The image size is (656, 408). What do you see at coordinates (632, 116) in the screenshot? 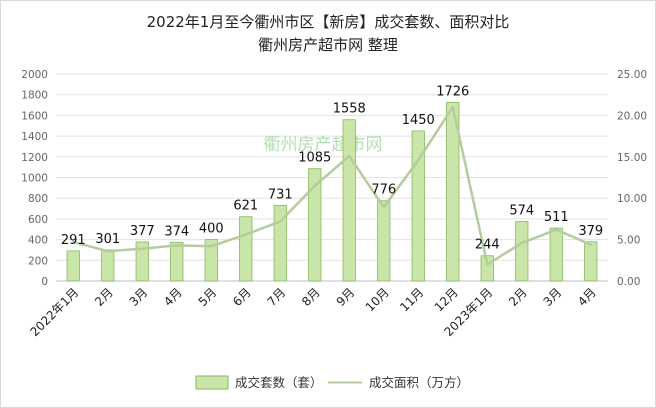
I see `right-tick-label: 20.00` at bounding box center [632, 116].